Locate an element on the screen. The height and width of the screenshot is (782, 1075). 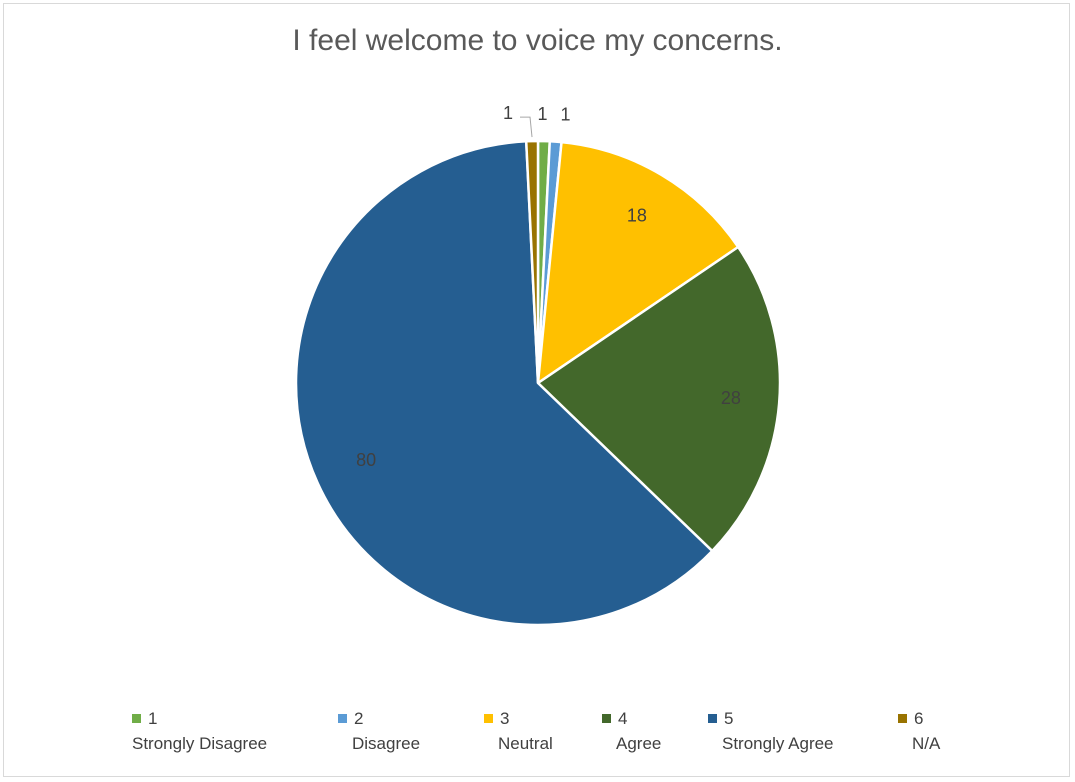
legend-desc-1: Strongly Disagree is located at coordinates (200, 743).